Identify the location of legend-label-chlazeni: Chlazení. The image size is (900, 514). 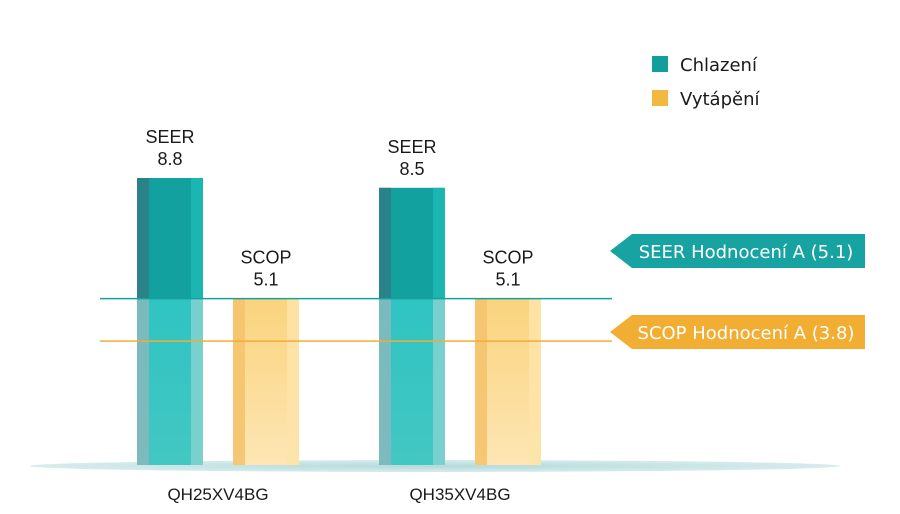
(719, 65).